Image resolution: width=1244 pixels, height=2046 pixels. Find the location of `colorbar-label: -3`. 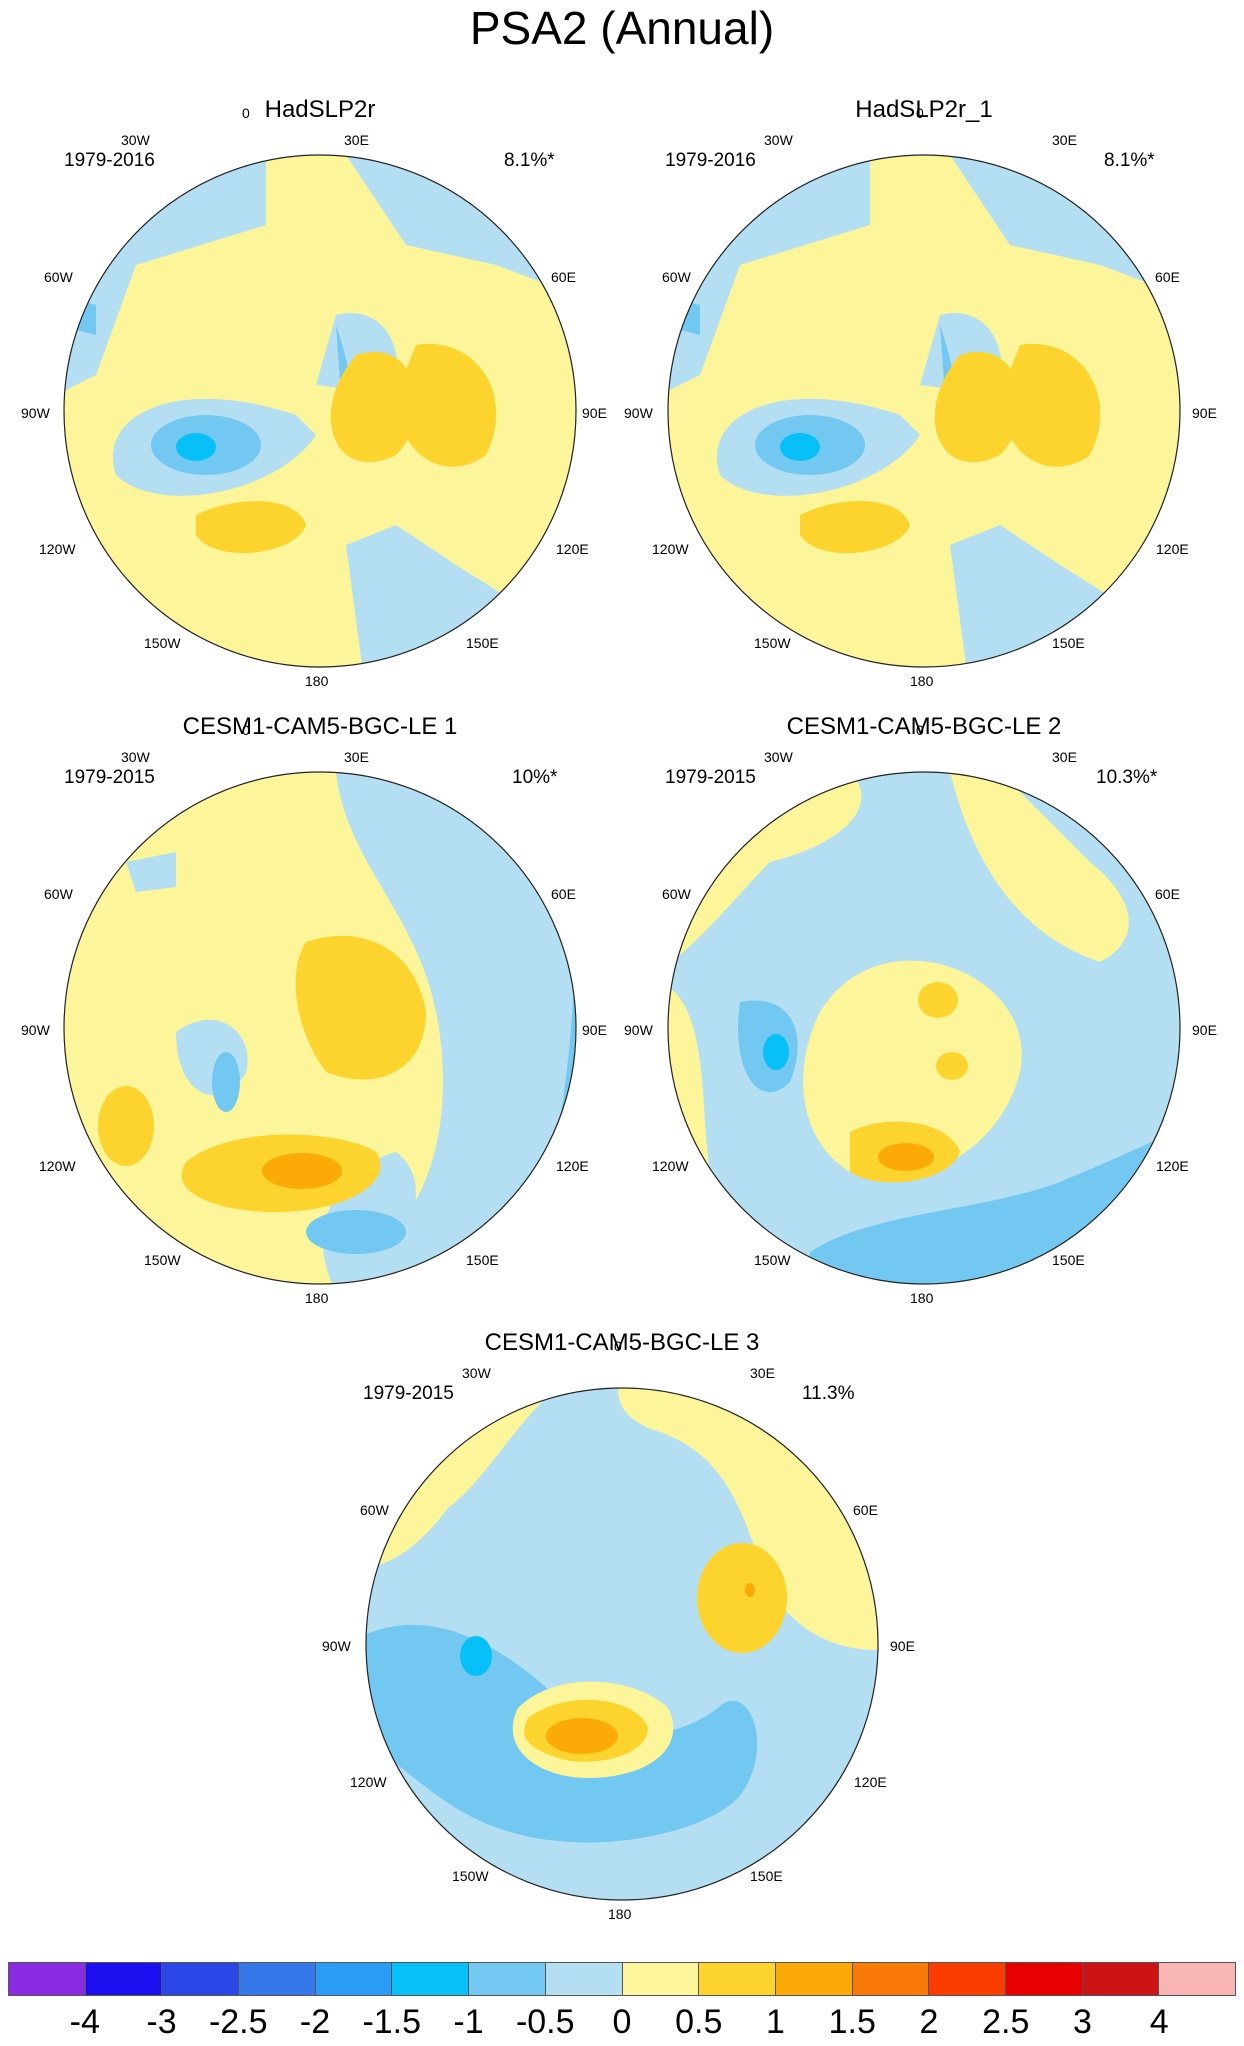

colorbar-label: -3 is located at coordinates (161, 2022).